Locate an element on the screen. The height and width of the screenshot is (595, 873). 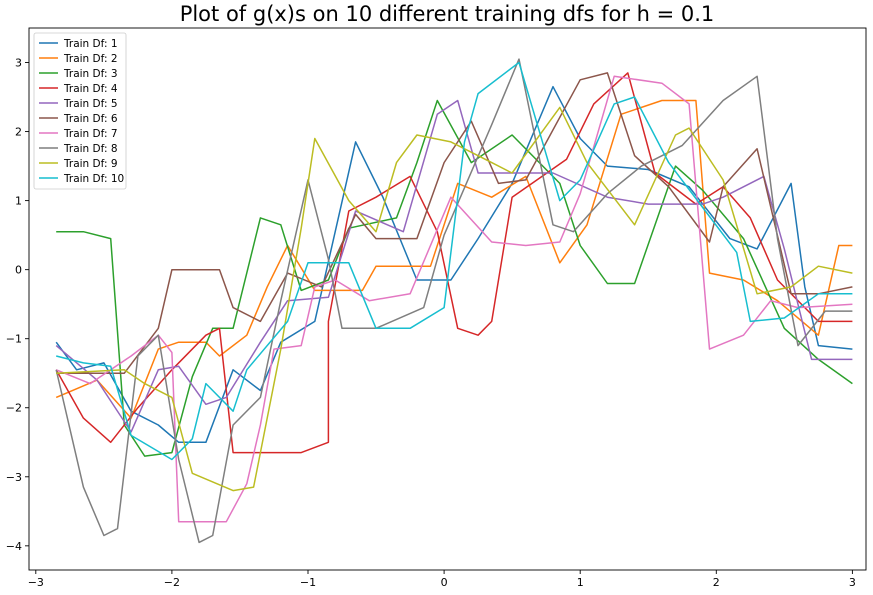
legend-label-6: Train Df: 6 is located at coordinates (90, 119).